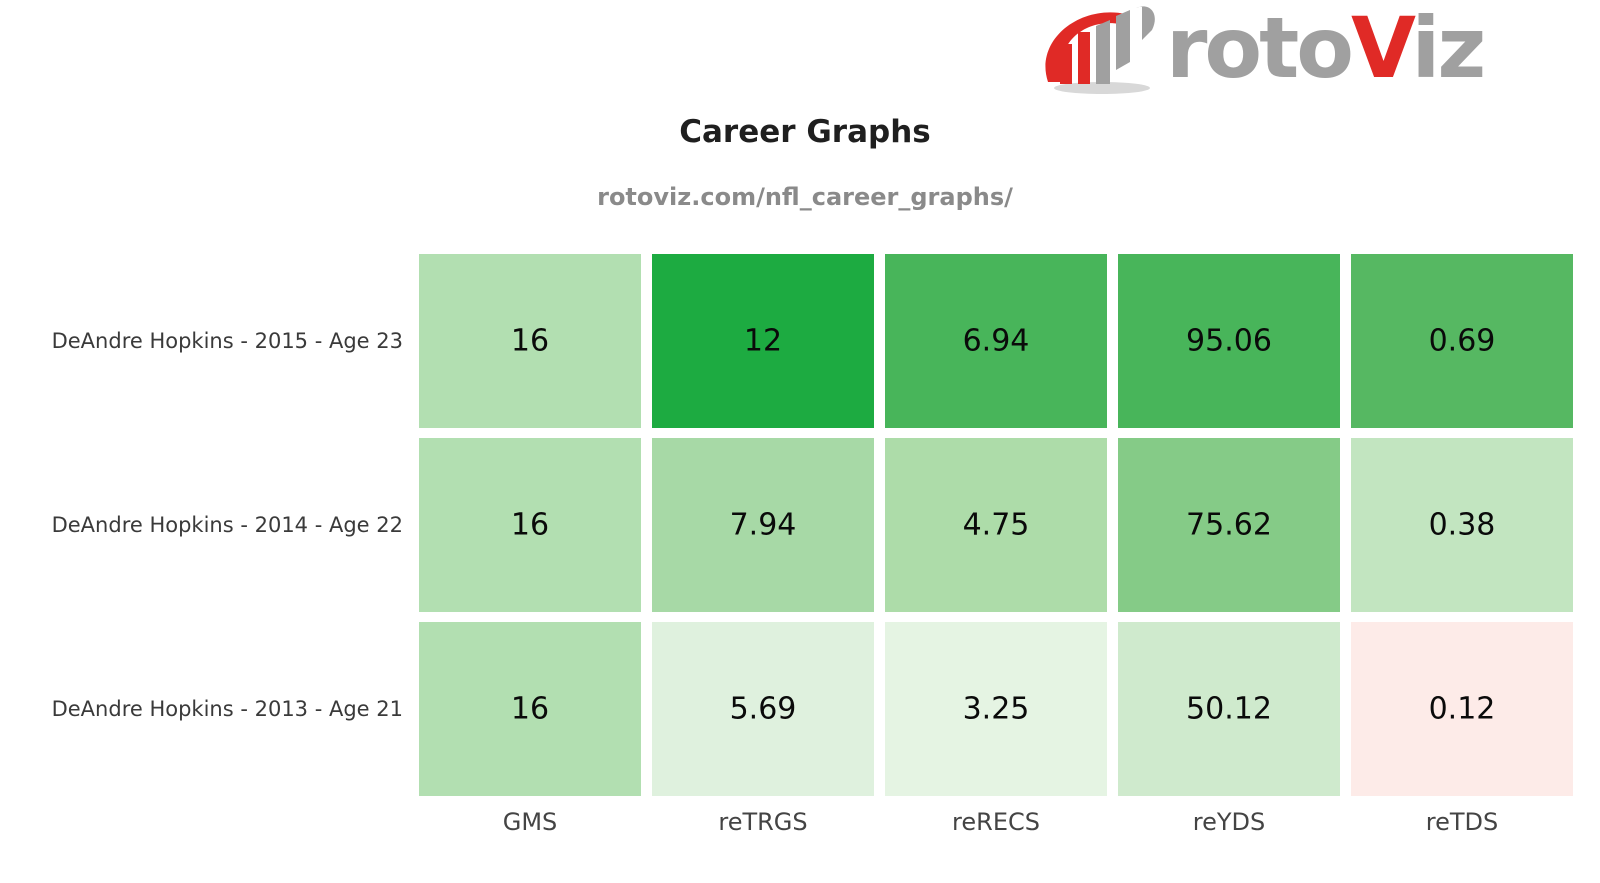 The height and width of the screenshot is (883, 1600). I want to click on cell-value-label: 0.69, so click(1462, 341).